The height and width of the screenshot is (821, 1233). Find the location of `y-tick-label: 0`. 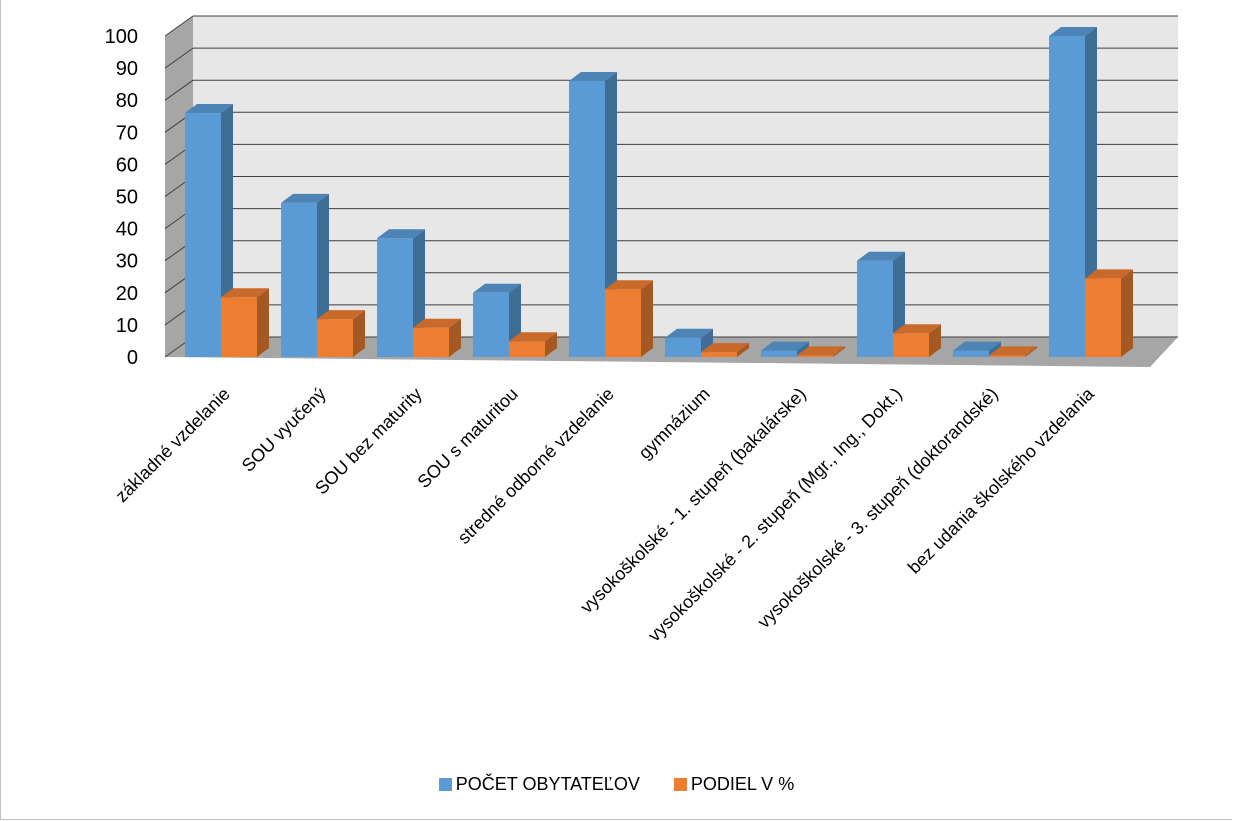

y-tick-label: 0 is located at coordinates (132, 358).